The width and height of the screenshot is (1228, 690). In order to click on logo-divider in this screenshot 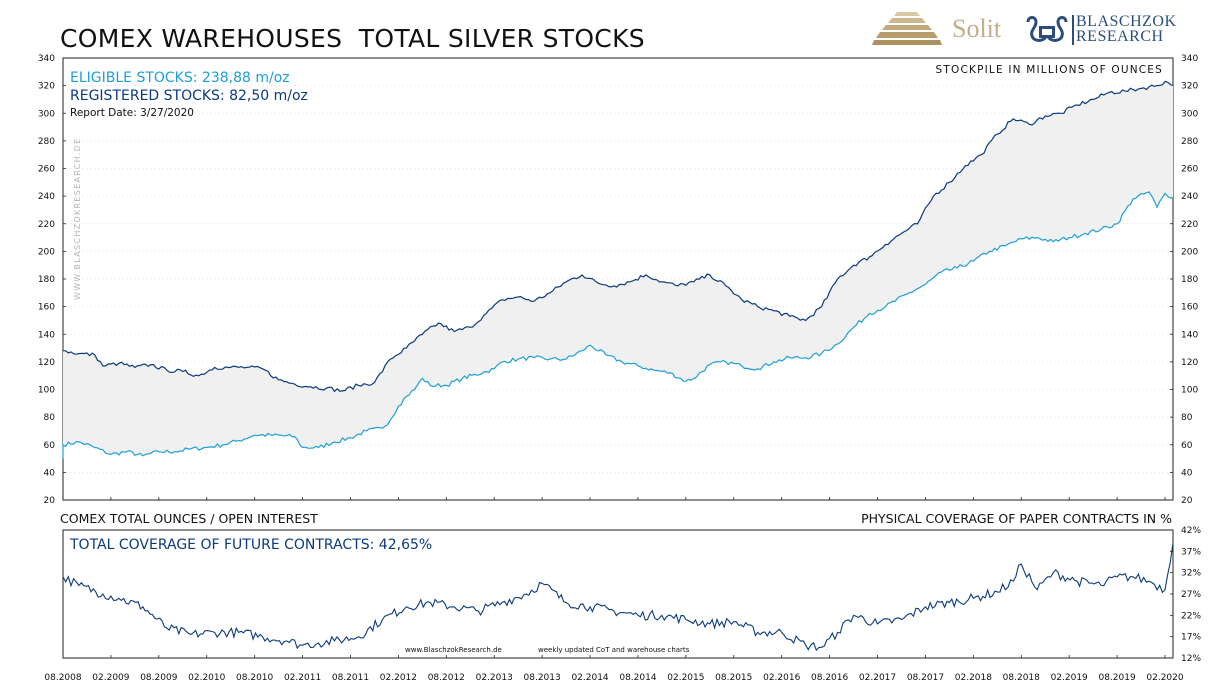, I will do `click(1073, 30)`.